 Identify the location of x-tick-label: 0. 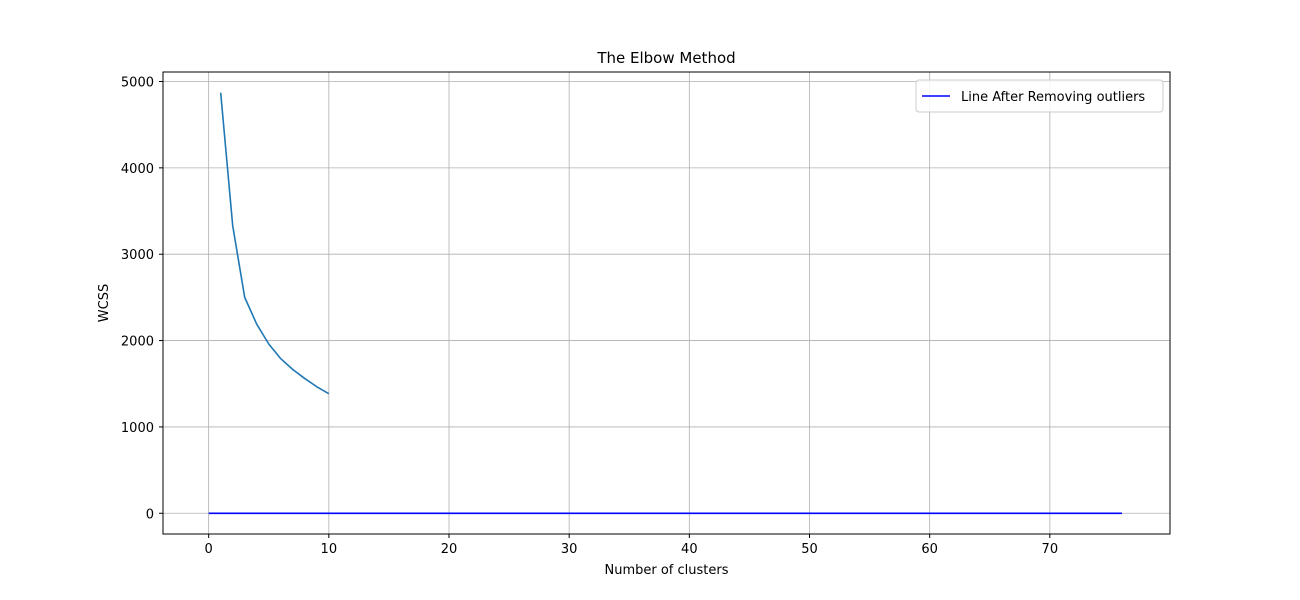
(209, 549).